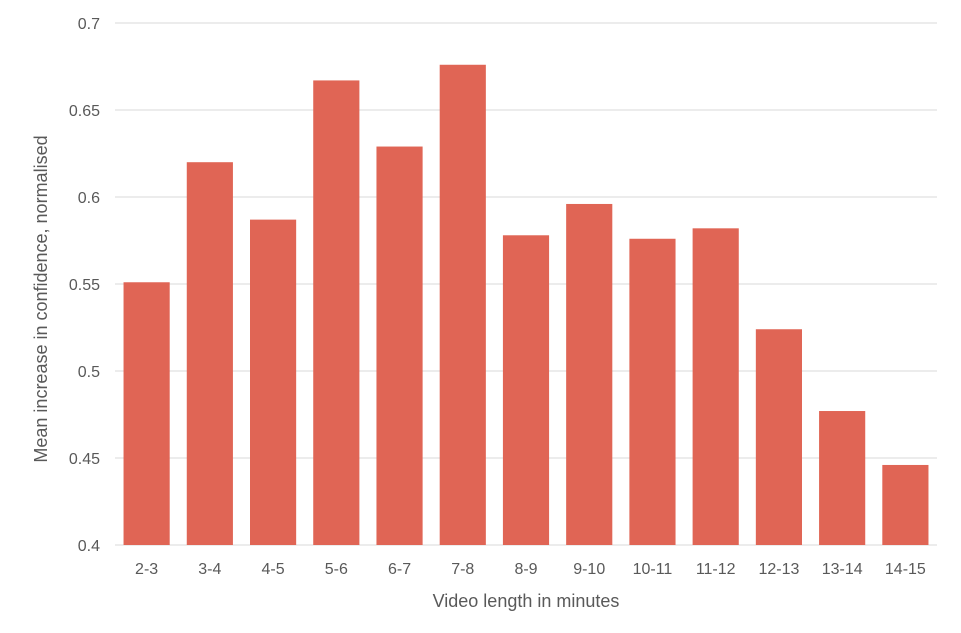 The image size is (961, 633). Describe the element at coordinates (462, 569) in the screenshot. I see `x-tick-label: 7-8` at that location.